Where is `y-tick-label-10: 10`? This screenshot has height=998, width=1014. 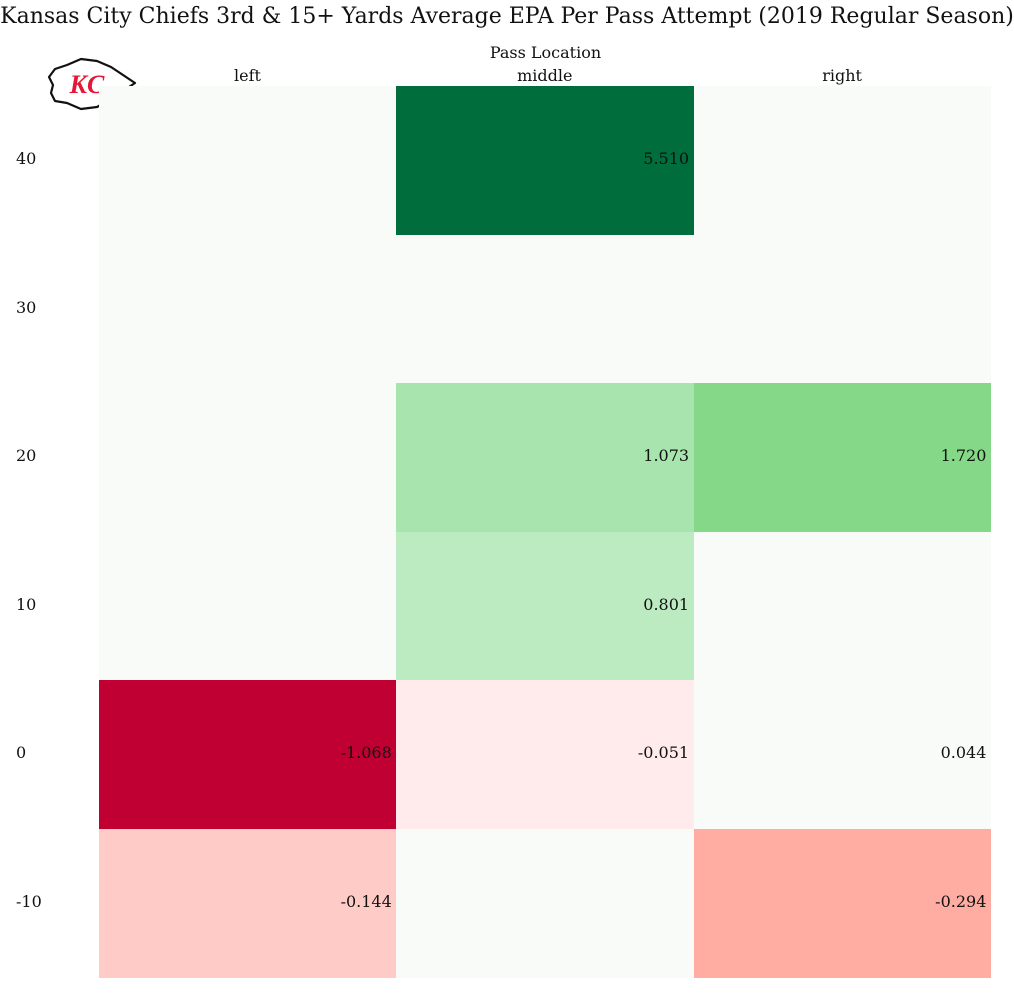 y-tick-label-10: 10 is located at coordinates (26, 604).